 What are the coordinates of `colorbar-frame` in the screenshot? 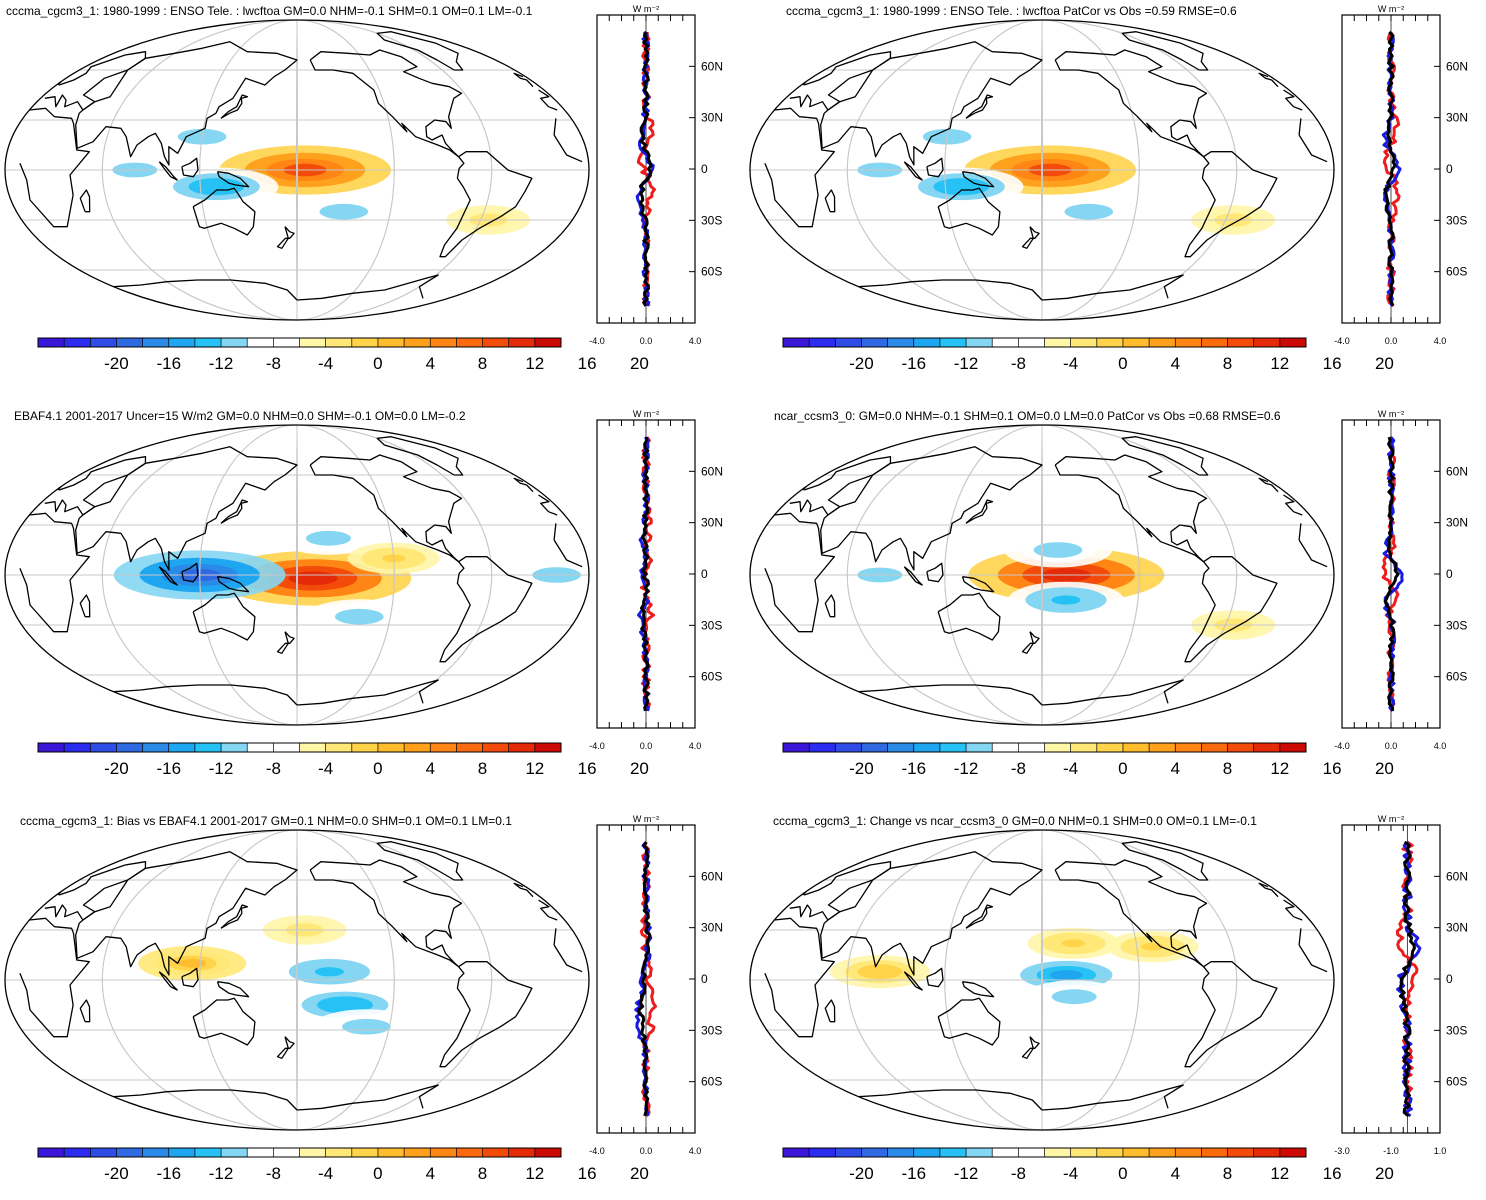 It's located at (1044, 747).